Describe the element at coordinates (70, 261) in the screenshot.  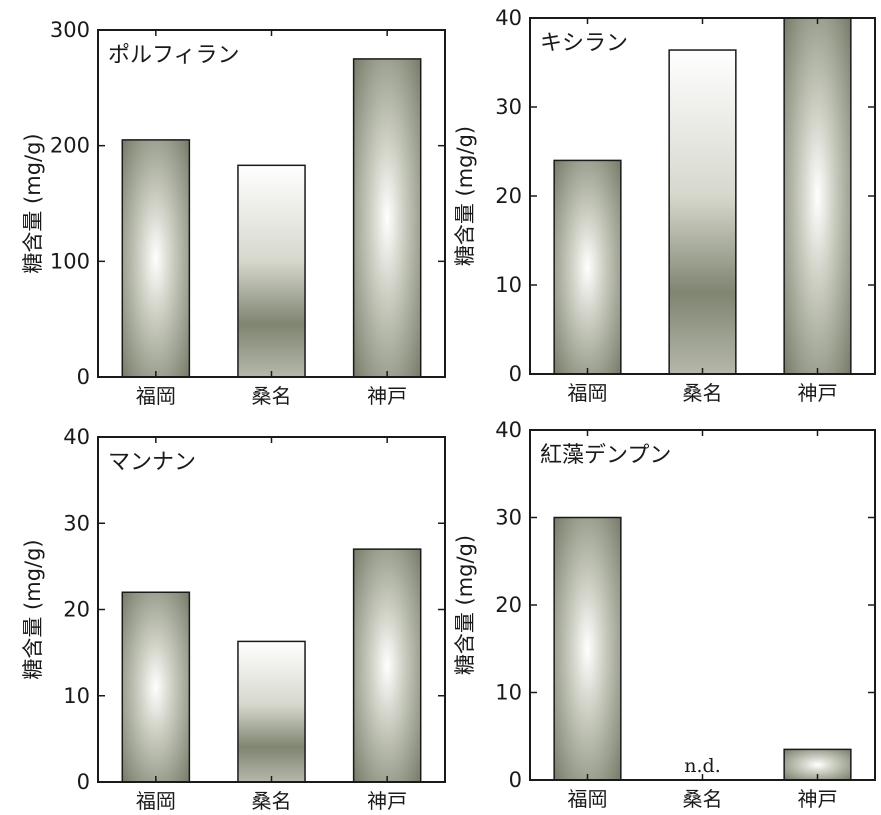
I see `y-tick-label: 100` at that location.